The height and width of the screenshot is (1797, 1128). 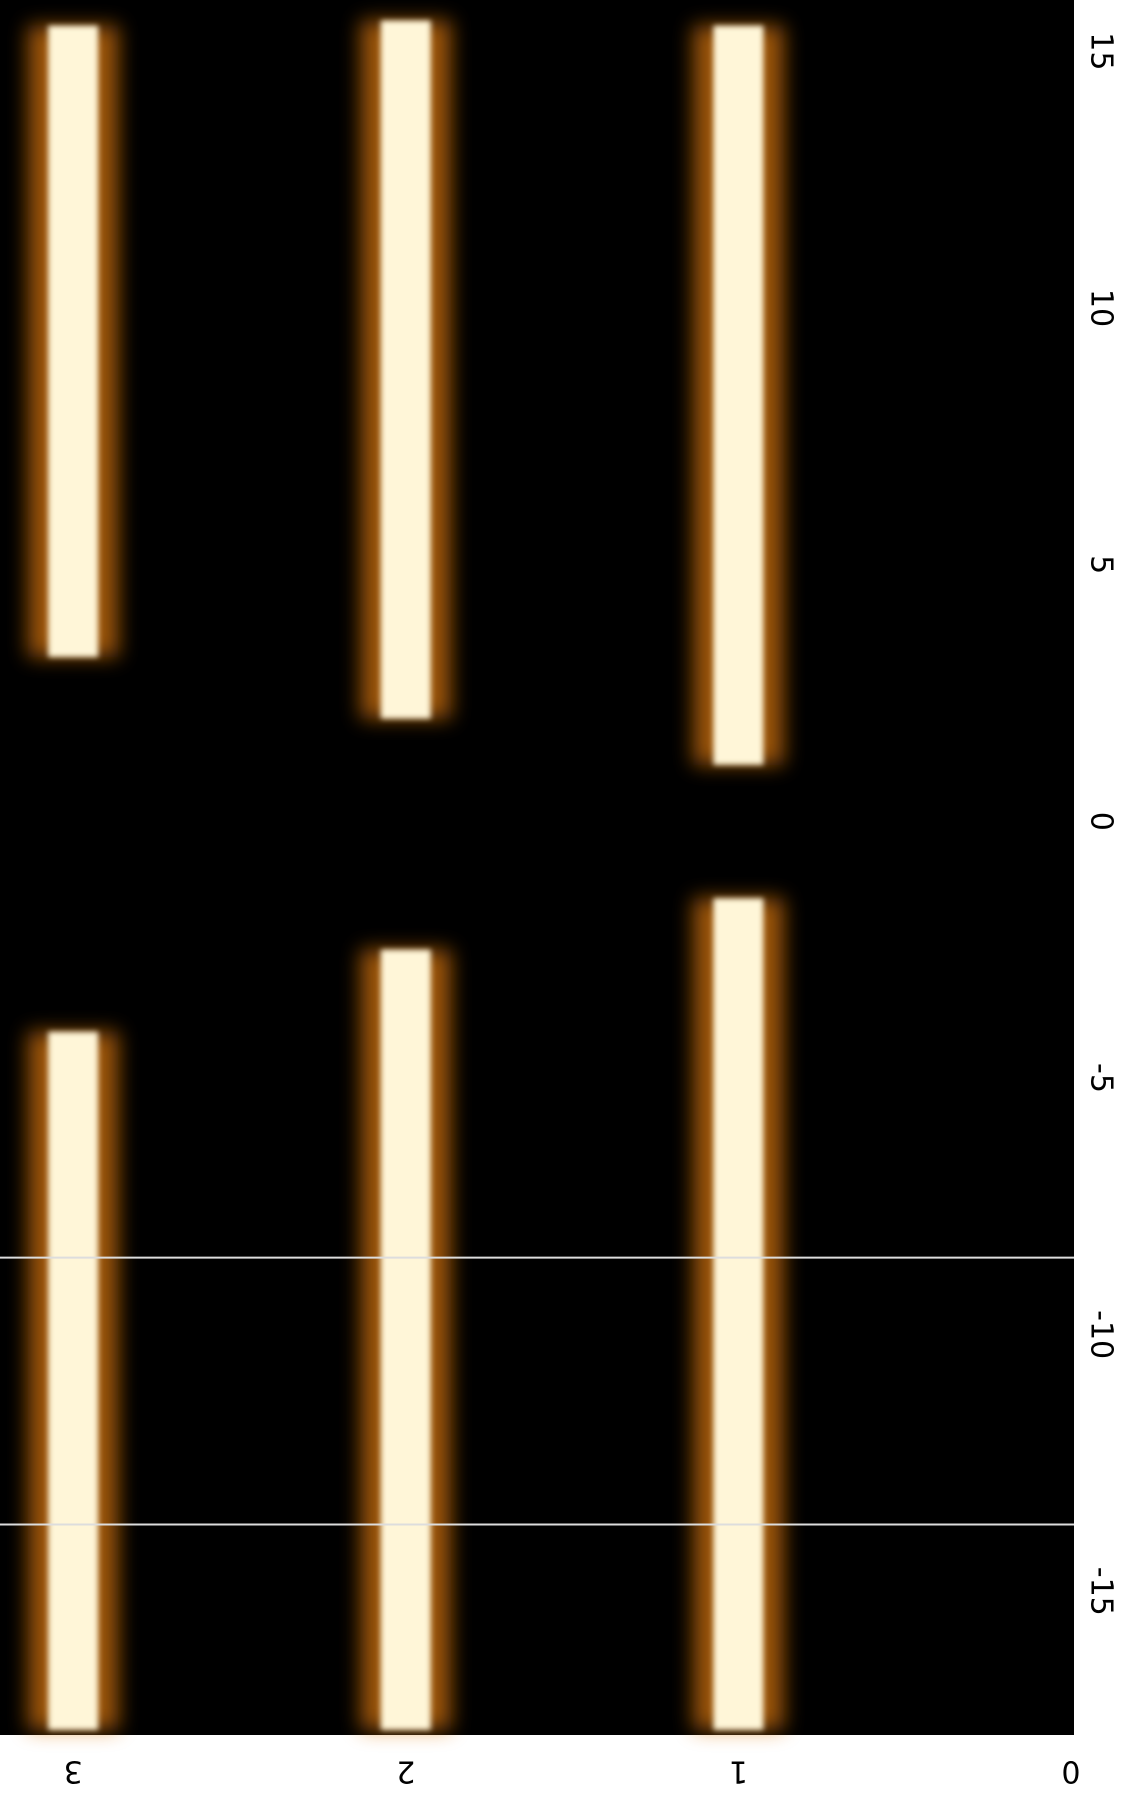 What do you see at coordinates (1101, 308) in the screenshot?
I see `x-tick-label: 10` at bounding box center [1101, 308].